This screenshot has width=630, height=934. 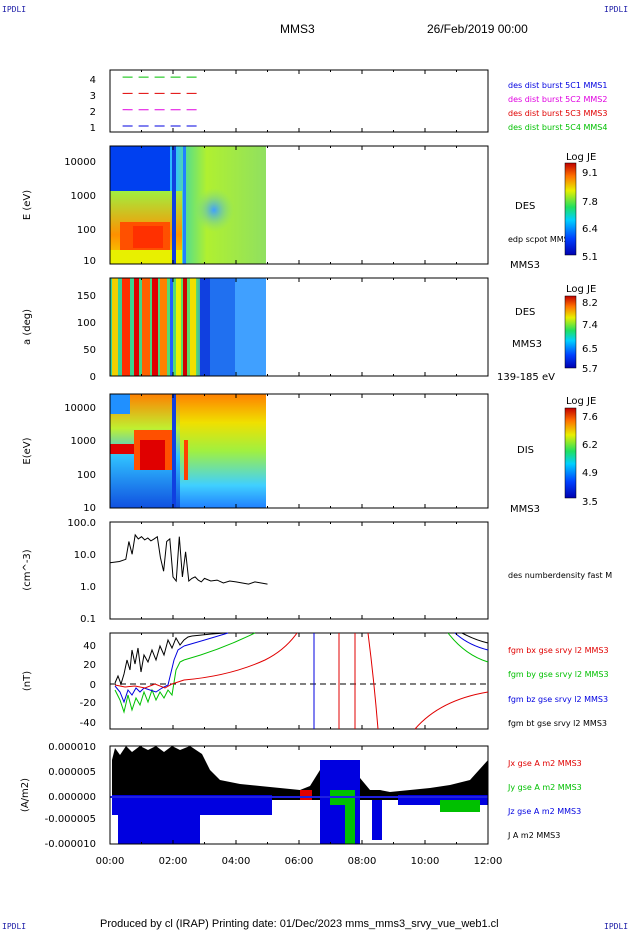 What do you see at coordinates (88, 587) in the screenshot?
I see `dens-ytick-1: 1.0` at bounding box center [88, 587].